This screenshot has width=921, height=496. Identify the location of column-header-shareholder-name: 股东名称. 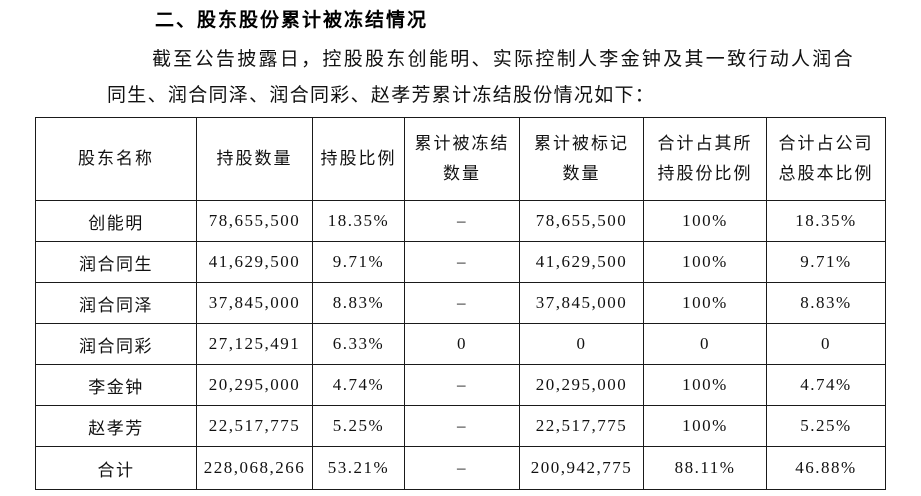
(116, 159).